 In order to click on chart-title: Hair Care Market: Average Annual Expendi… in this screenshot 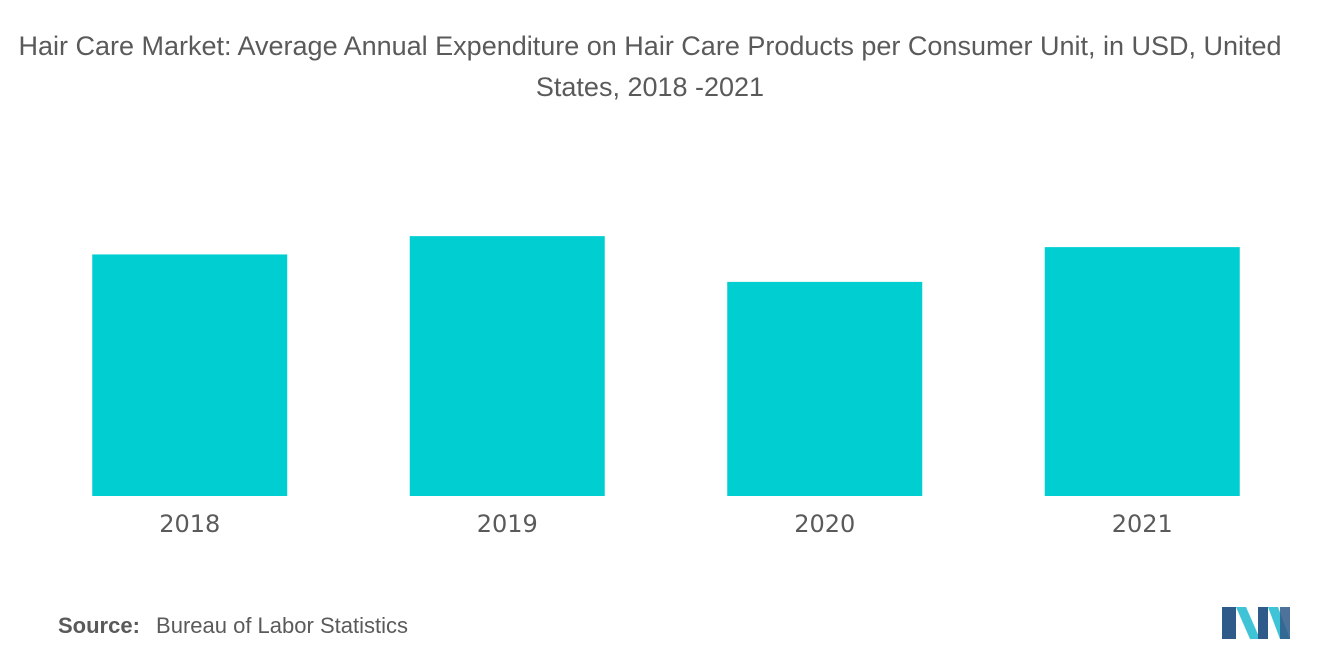, I will do `click(650, 66)`.